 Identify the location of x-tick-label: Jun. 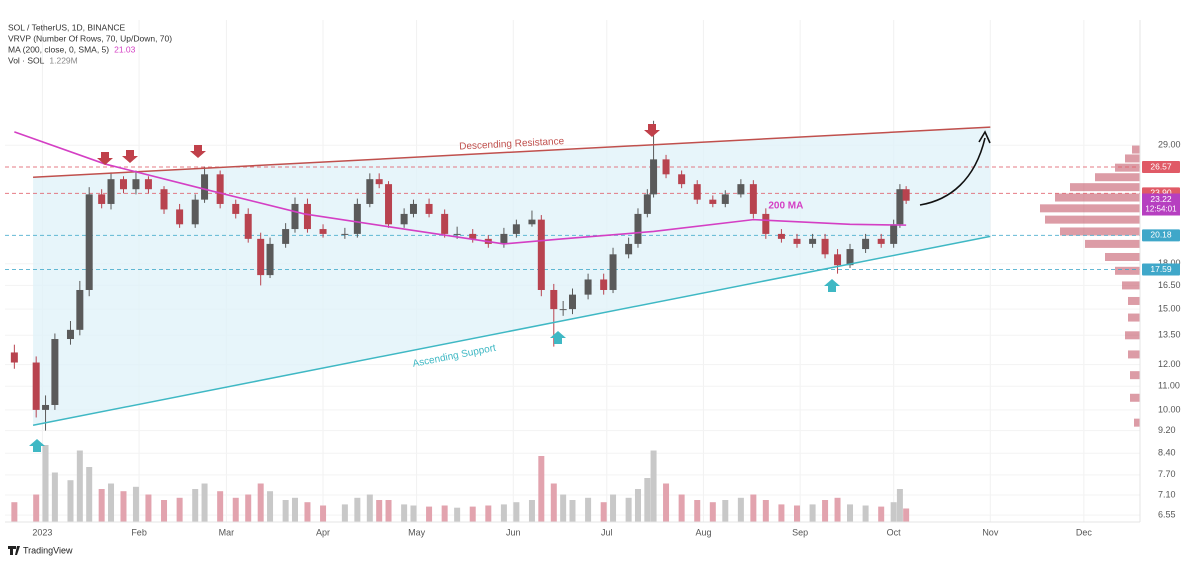
(513, 532).